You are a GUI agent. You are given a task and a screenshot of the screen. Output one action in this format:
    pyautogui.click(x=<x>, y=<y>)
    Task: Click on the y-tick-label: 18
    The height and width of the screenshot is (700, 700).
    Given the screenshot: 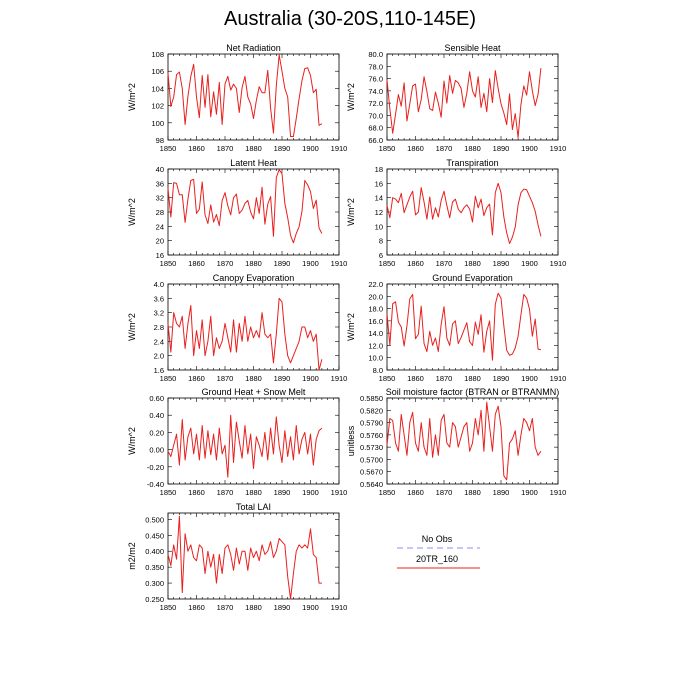 What is the action you would take?
    pyautogui.click(x=379, y=169)
    